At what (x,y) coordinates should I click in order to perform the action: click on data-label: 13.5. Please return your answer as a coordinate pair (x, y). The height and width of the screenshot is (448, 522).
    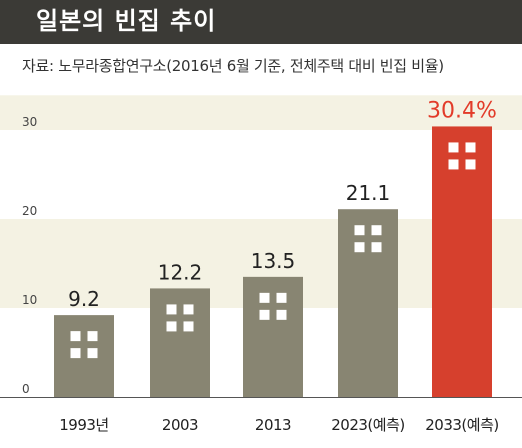
    Looking at the image, I should click on (273, 261).